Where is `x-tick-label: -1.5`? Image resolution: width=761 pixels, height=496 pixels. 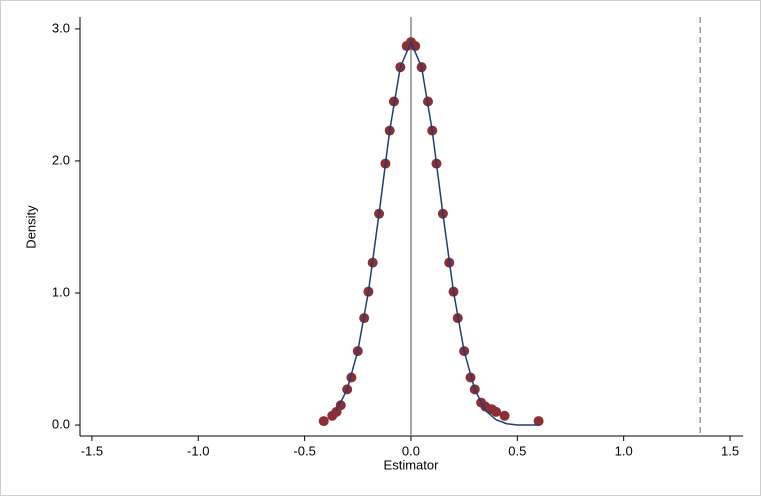 x-tick-label: -1.5 is located at coordinates (92, 450).